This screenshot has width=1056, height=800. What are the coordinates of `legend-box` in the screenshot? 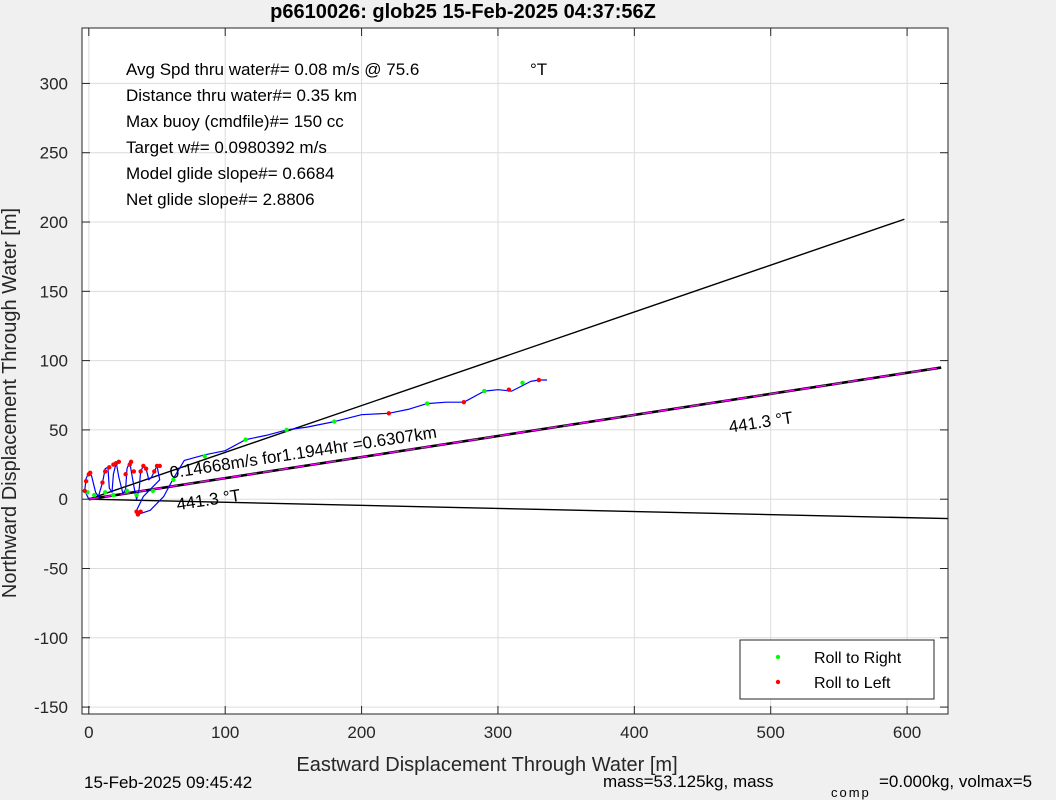 It's located at (837, 669).